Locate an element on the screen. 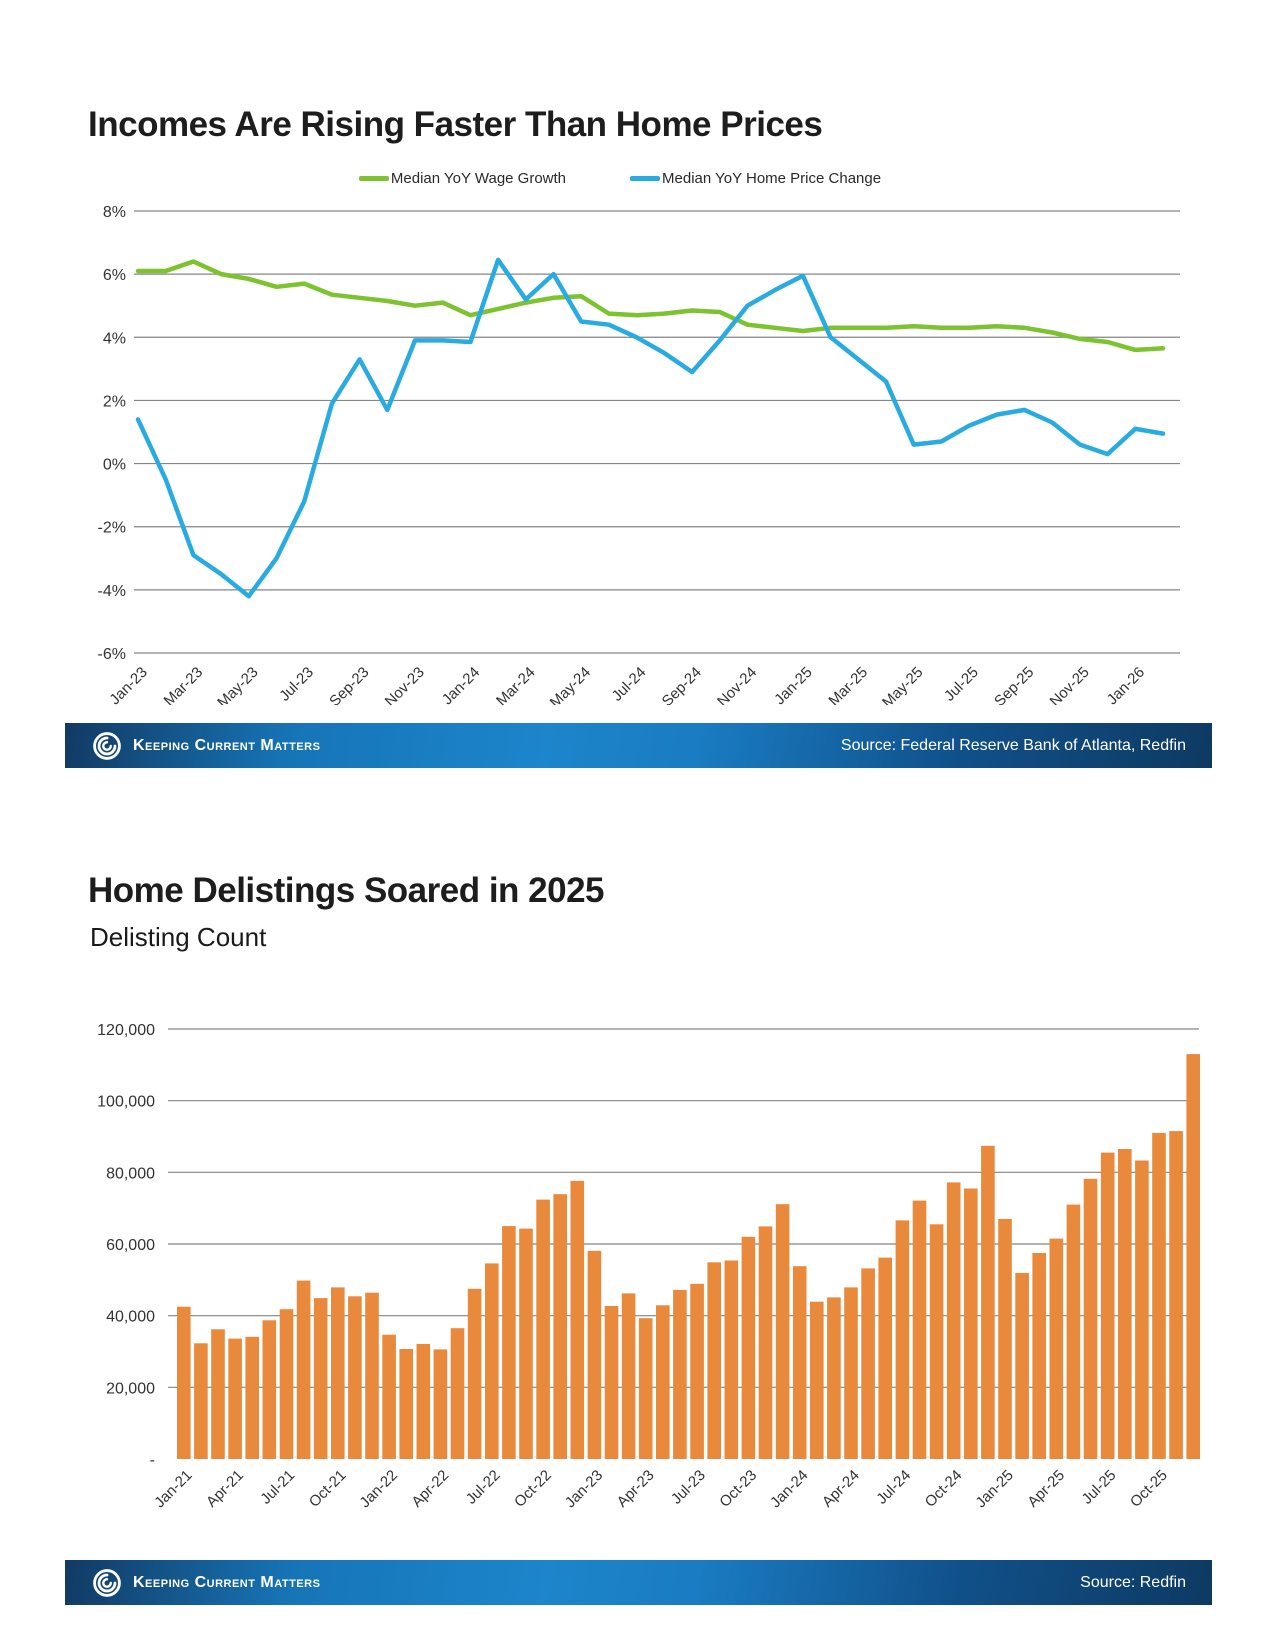 The width and height of the screenshot is (1275, 1650). svg-text: Apr-21 is located at coordinates (225, 1489).